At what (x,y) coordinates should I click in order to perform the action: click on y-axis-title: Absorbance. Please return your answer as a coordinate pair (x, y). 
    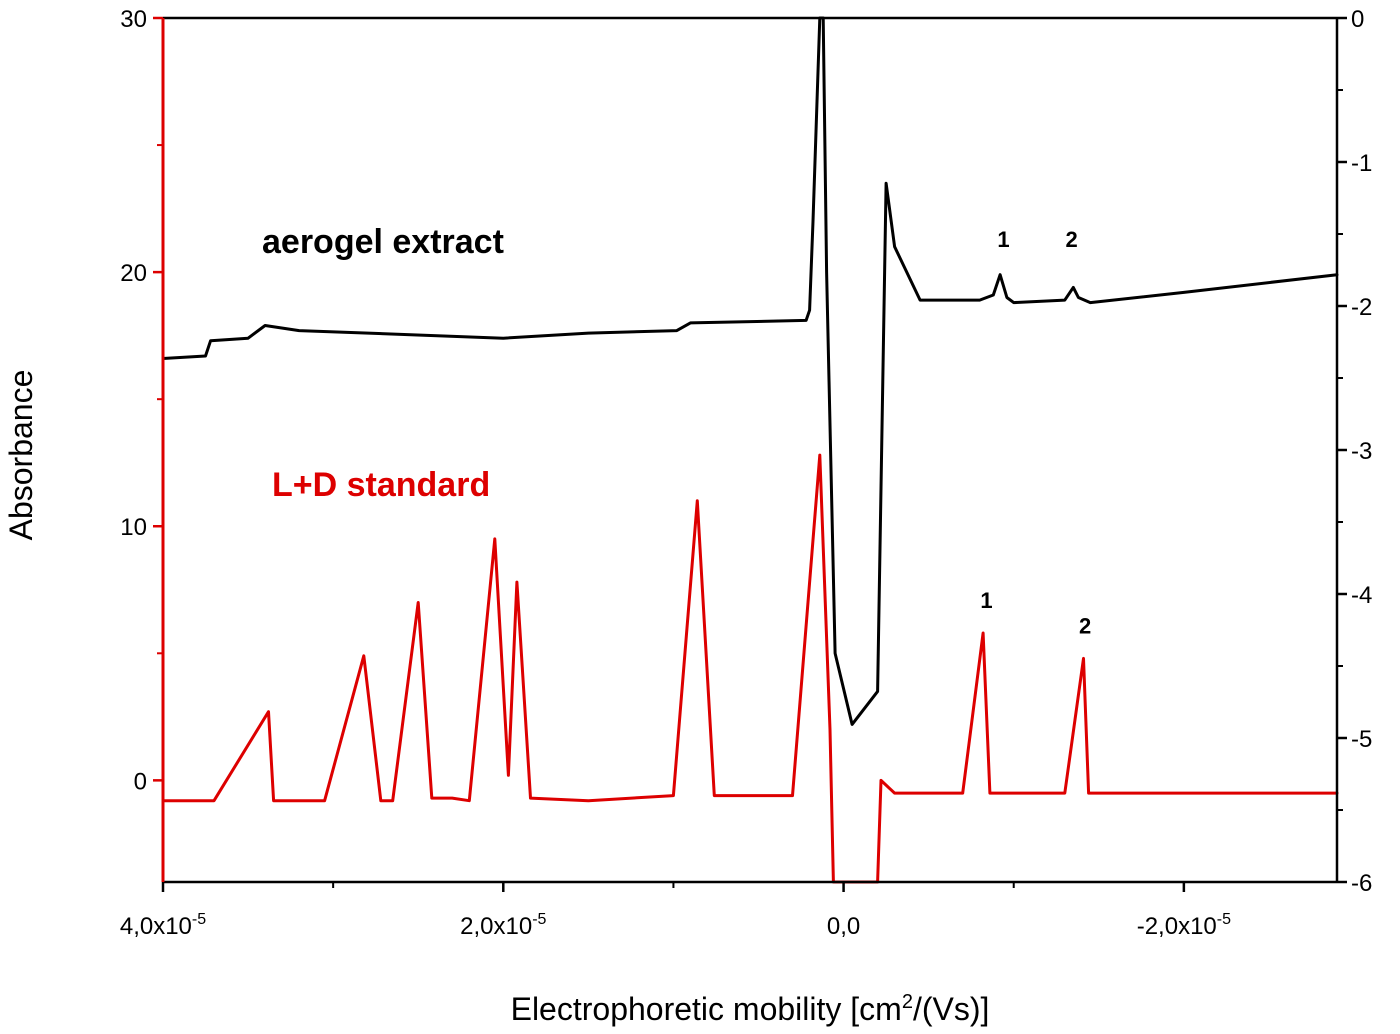
    Looking at the image, I should click on (21, 455).